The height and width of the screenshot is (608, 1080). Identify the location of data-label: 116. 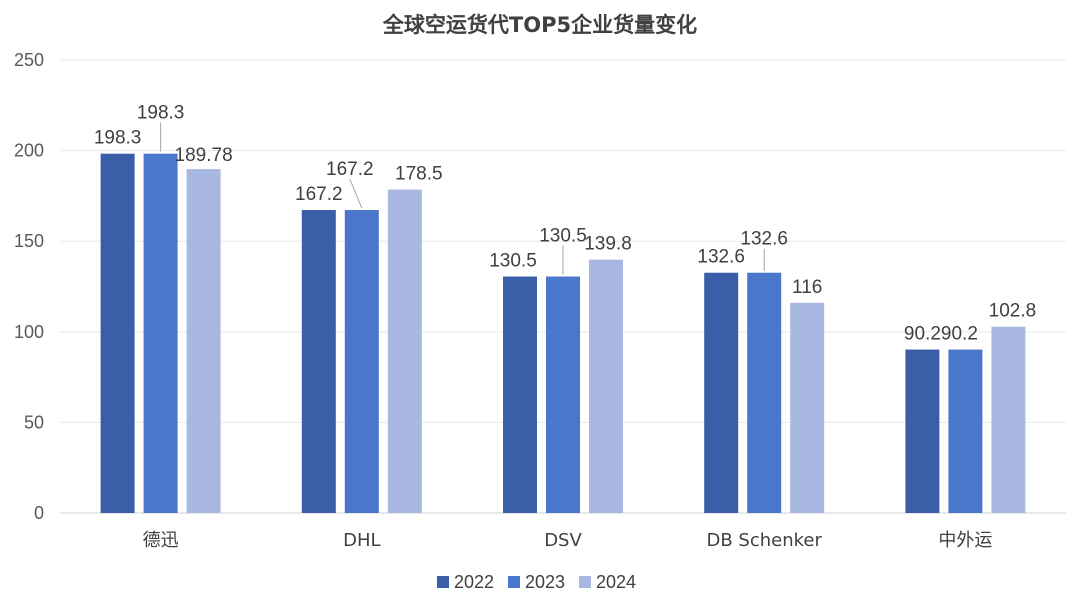
(807, 287).